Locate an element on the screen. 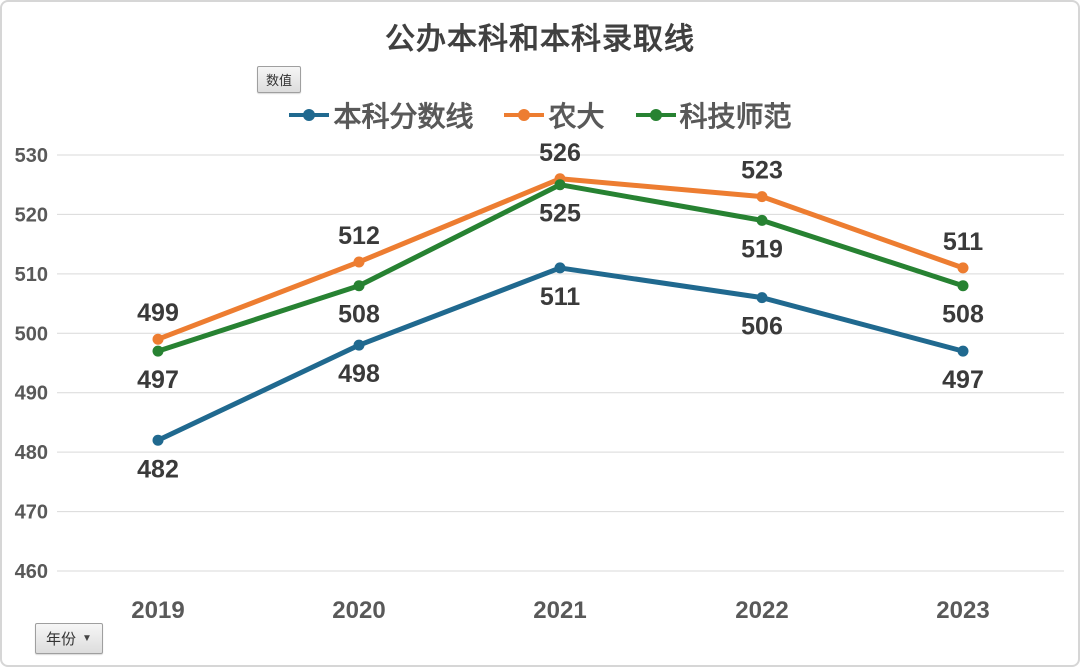  y-tick-label: 480 is located at coordinates (31, 453).